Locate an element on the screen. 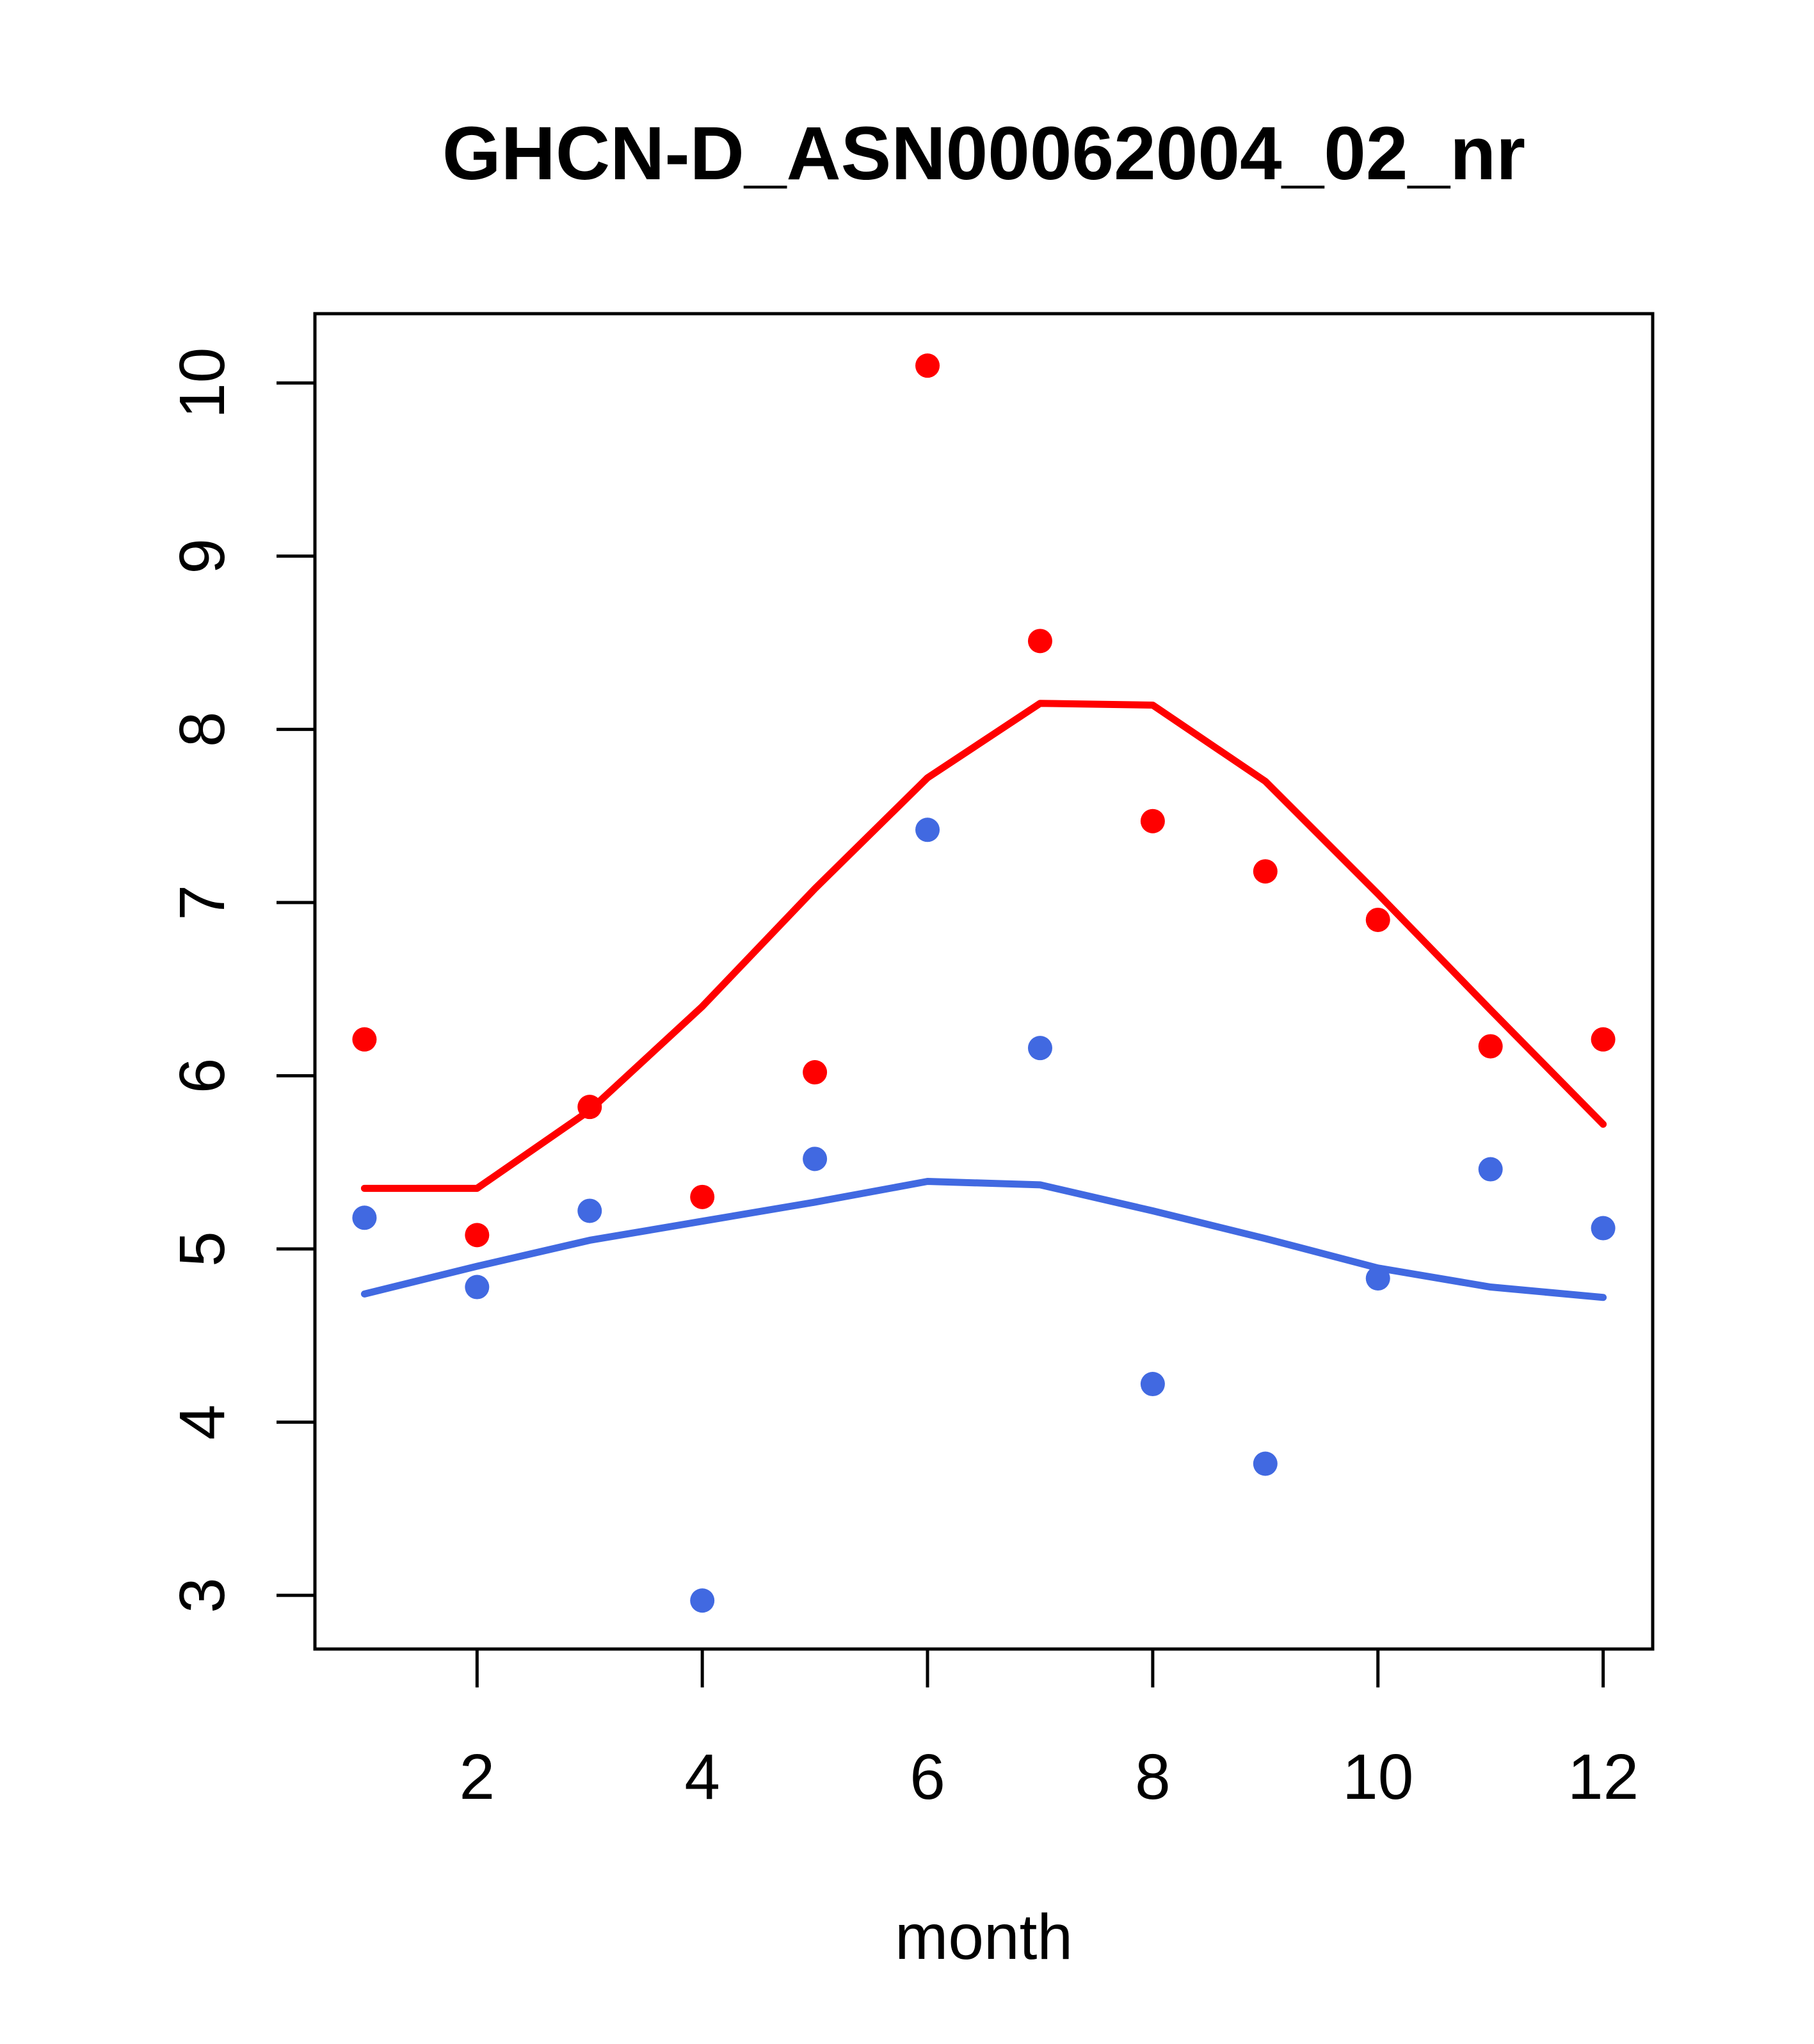  y-tick-label: 6 is located at coordinates (202, 1076).